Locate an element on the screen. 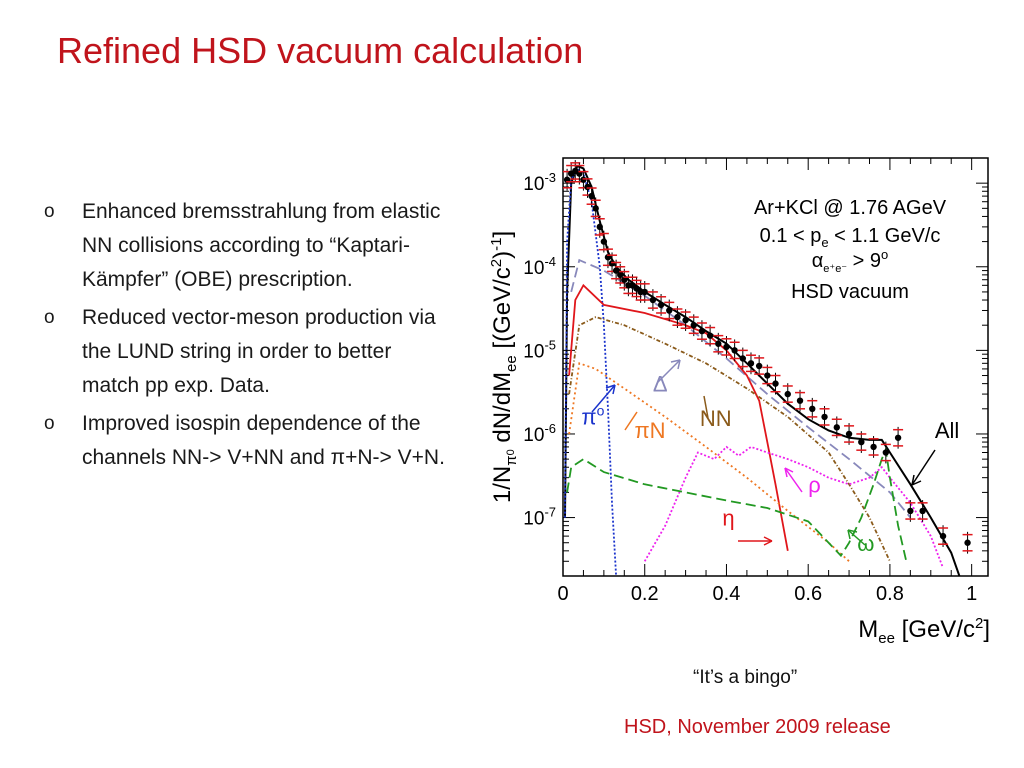 The width and height of the screenshot is (1024, 768). arrow-all is located at coordinates (923, 467).